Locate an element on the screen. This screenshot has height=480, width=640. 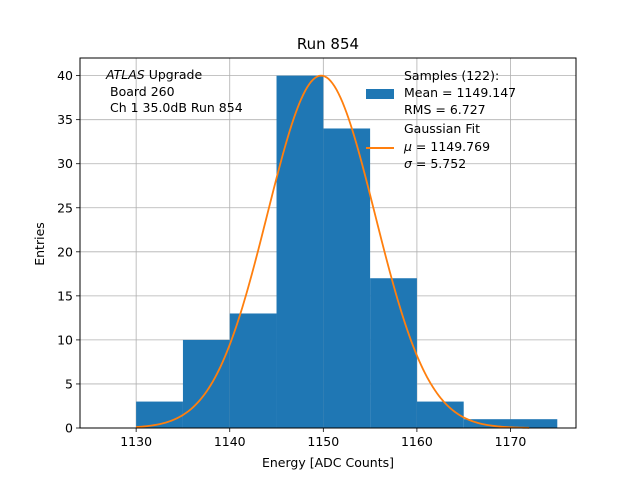
legend-samples-rms: RMS = 6.727 is located at coordinates (445, 109).